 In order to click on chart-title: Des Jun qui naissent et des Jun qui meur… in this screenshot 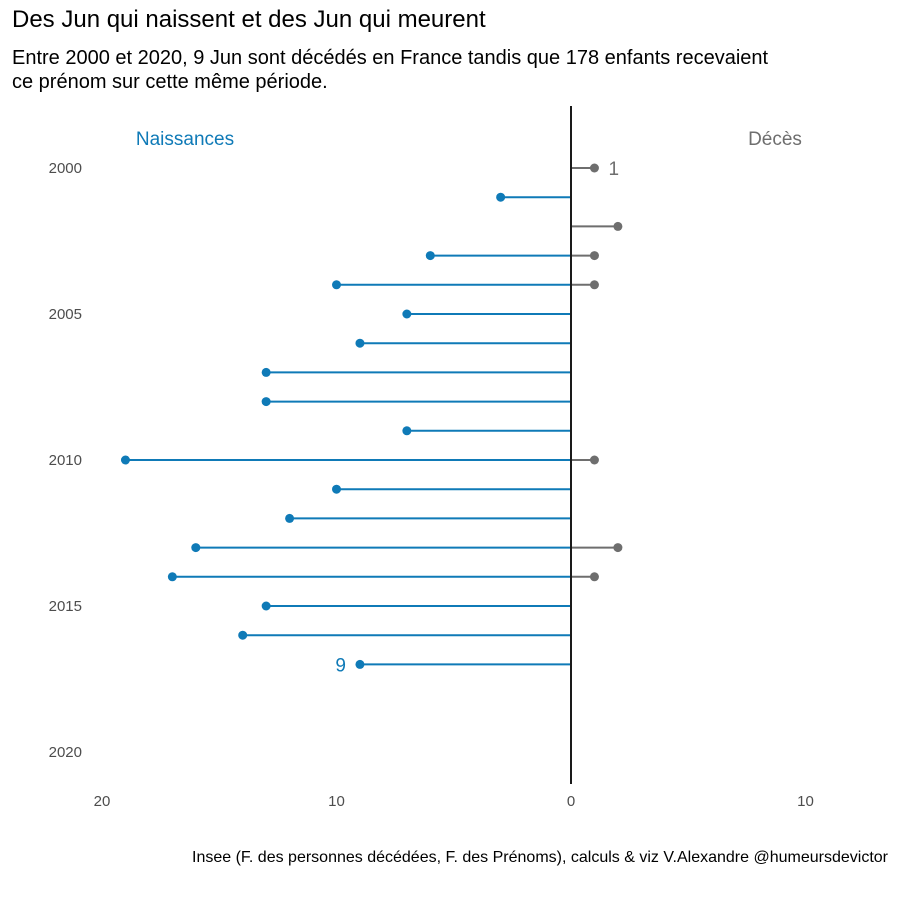, I will do `click(249, 19)`.